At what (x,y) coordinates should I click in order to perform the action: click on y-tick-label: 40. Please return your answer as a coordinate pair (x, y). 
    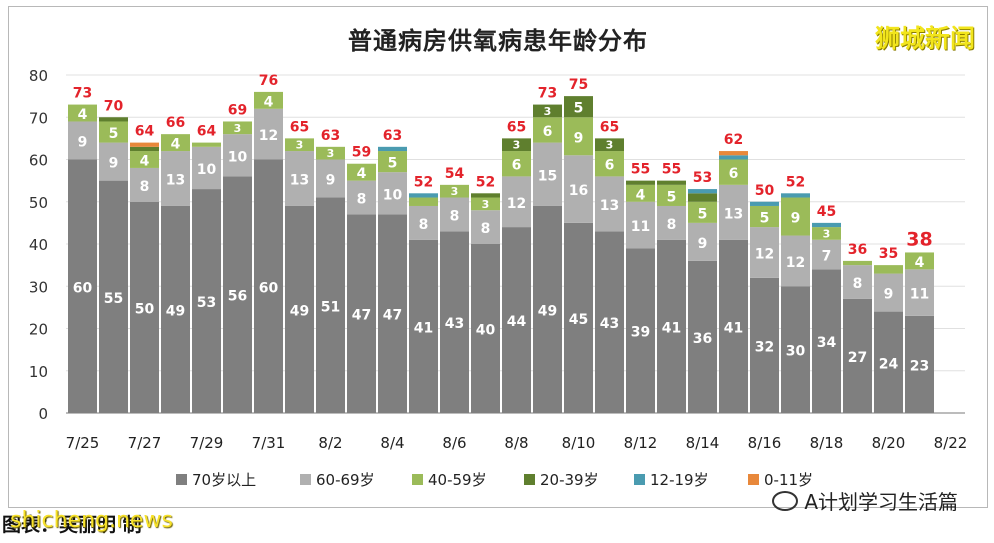
    Looking at the image, I should click on (38, 245).